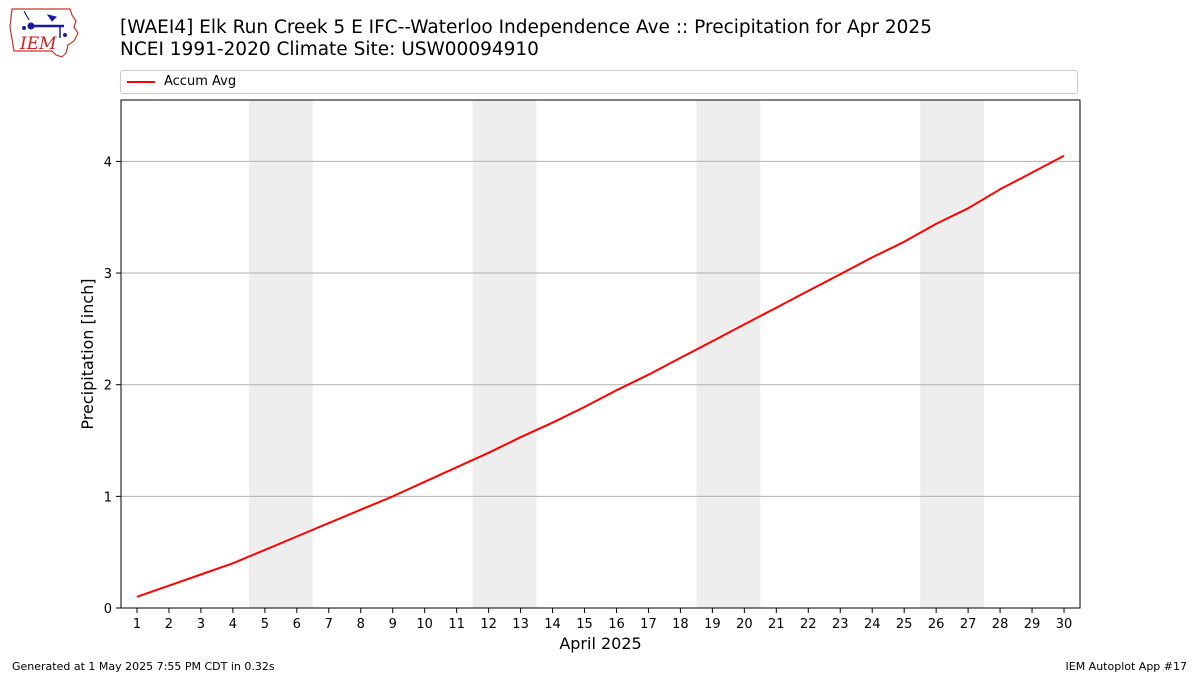 The width and height of the screenshot is (1200, 675). I want to click on y-tick-label-4: 4, so click(108, 162).